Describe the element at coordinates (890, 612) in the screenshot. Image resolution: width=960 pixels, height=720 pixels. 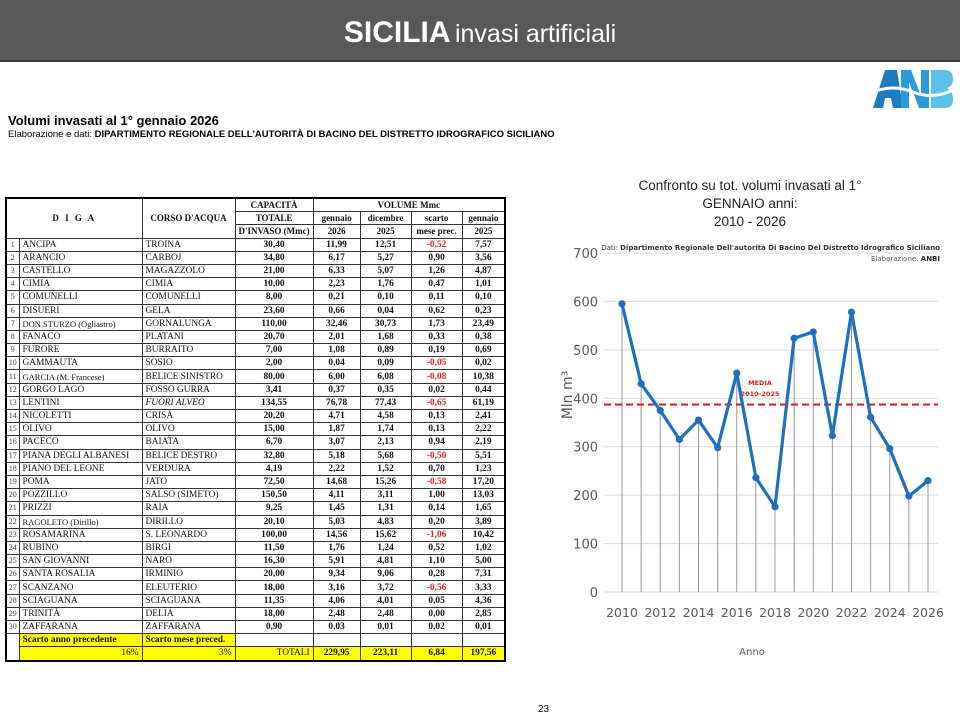
I see `x-tick-label: 2024` at that location.